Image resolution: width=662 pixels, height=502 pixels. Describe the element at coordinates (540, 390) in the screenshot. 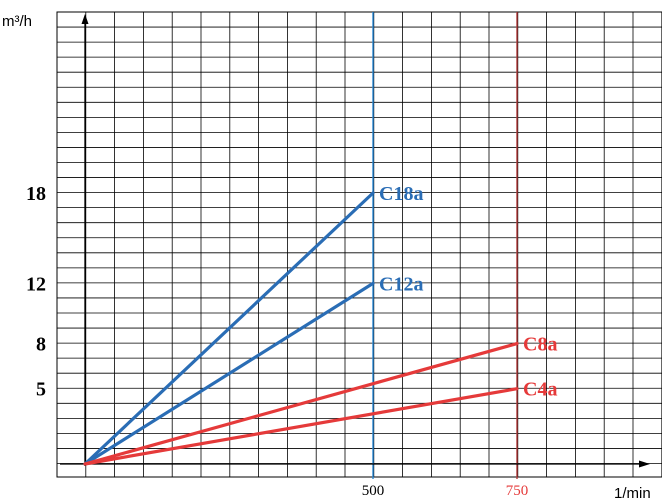

I see `series-label-c4a: C4a` at that location.